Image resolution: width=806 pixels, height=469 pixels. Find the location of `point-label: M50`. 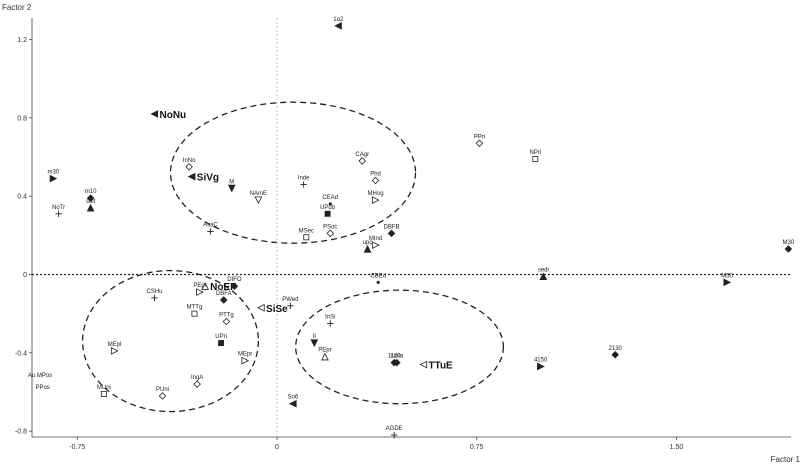

point-label: M50 is located at coordinates (727, 276).